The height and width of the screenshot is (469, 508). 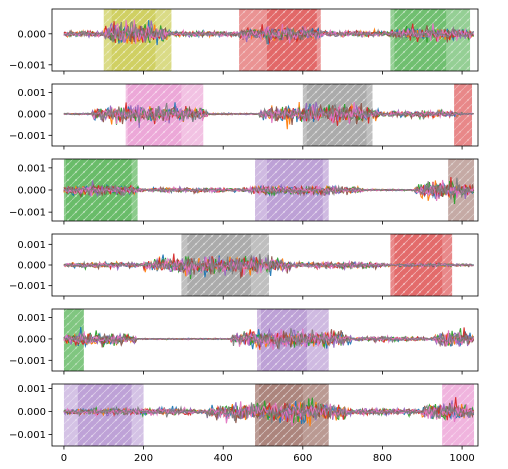 What do you see at coordinates (143, 458) in the screenshot?
I see `x-tick-label: 200` at bounding box center [143, 458].